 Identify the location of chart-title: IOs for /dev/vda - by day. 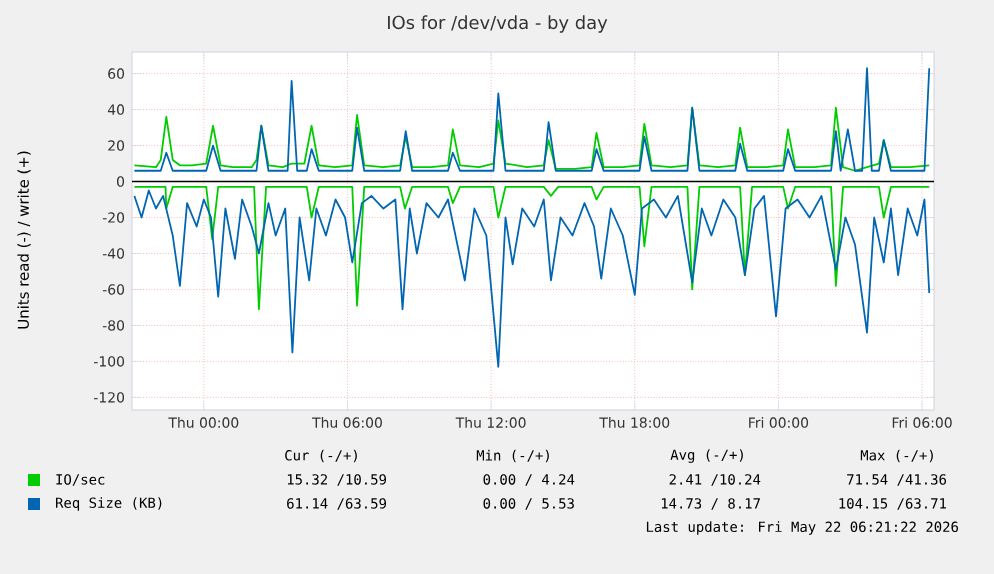
(498, 24).